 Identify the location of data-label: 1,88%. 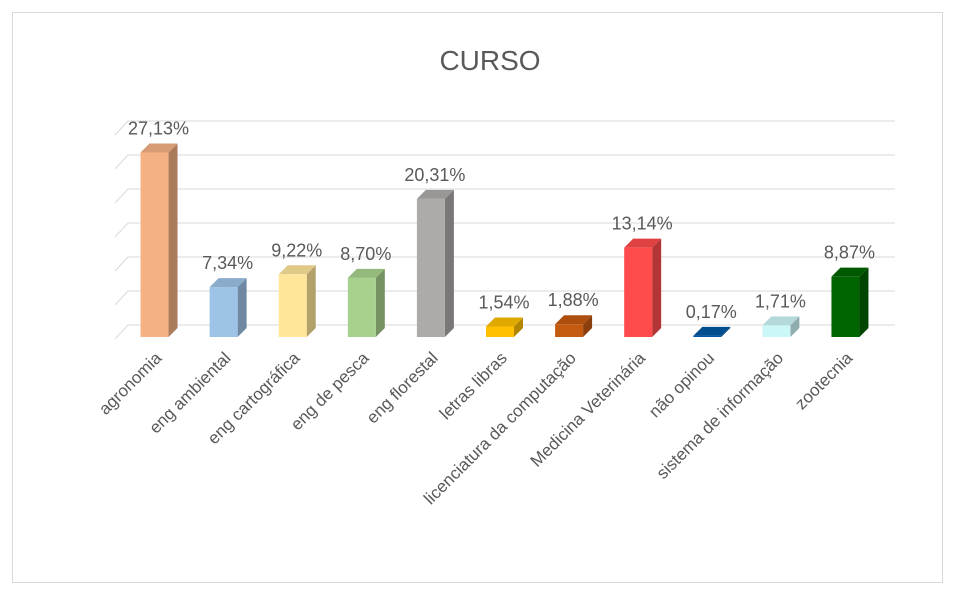
(573, 300).